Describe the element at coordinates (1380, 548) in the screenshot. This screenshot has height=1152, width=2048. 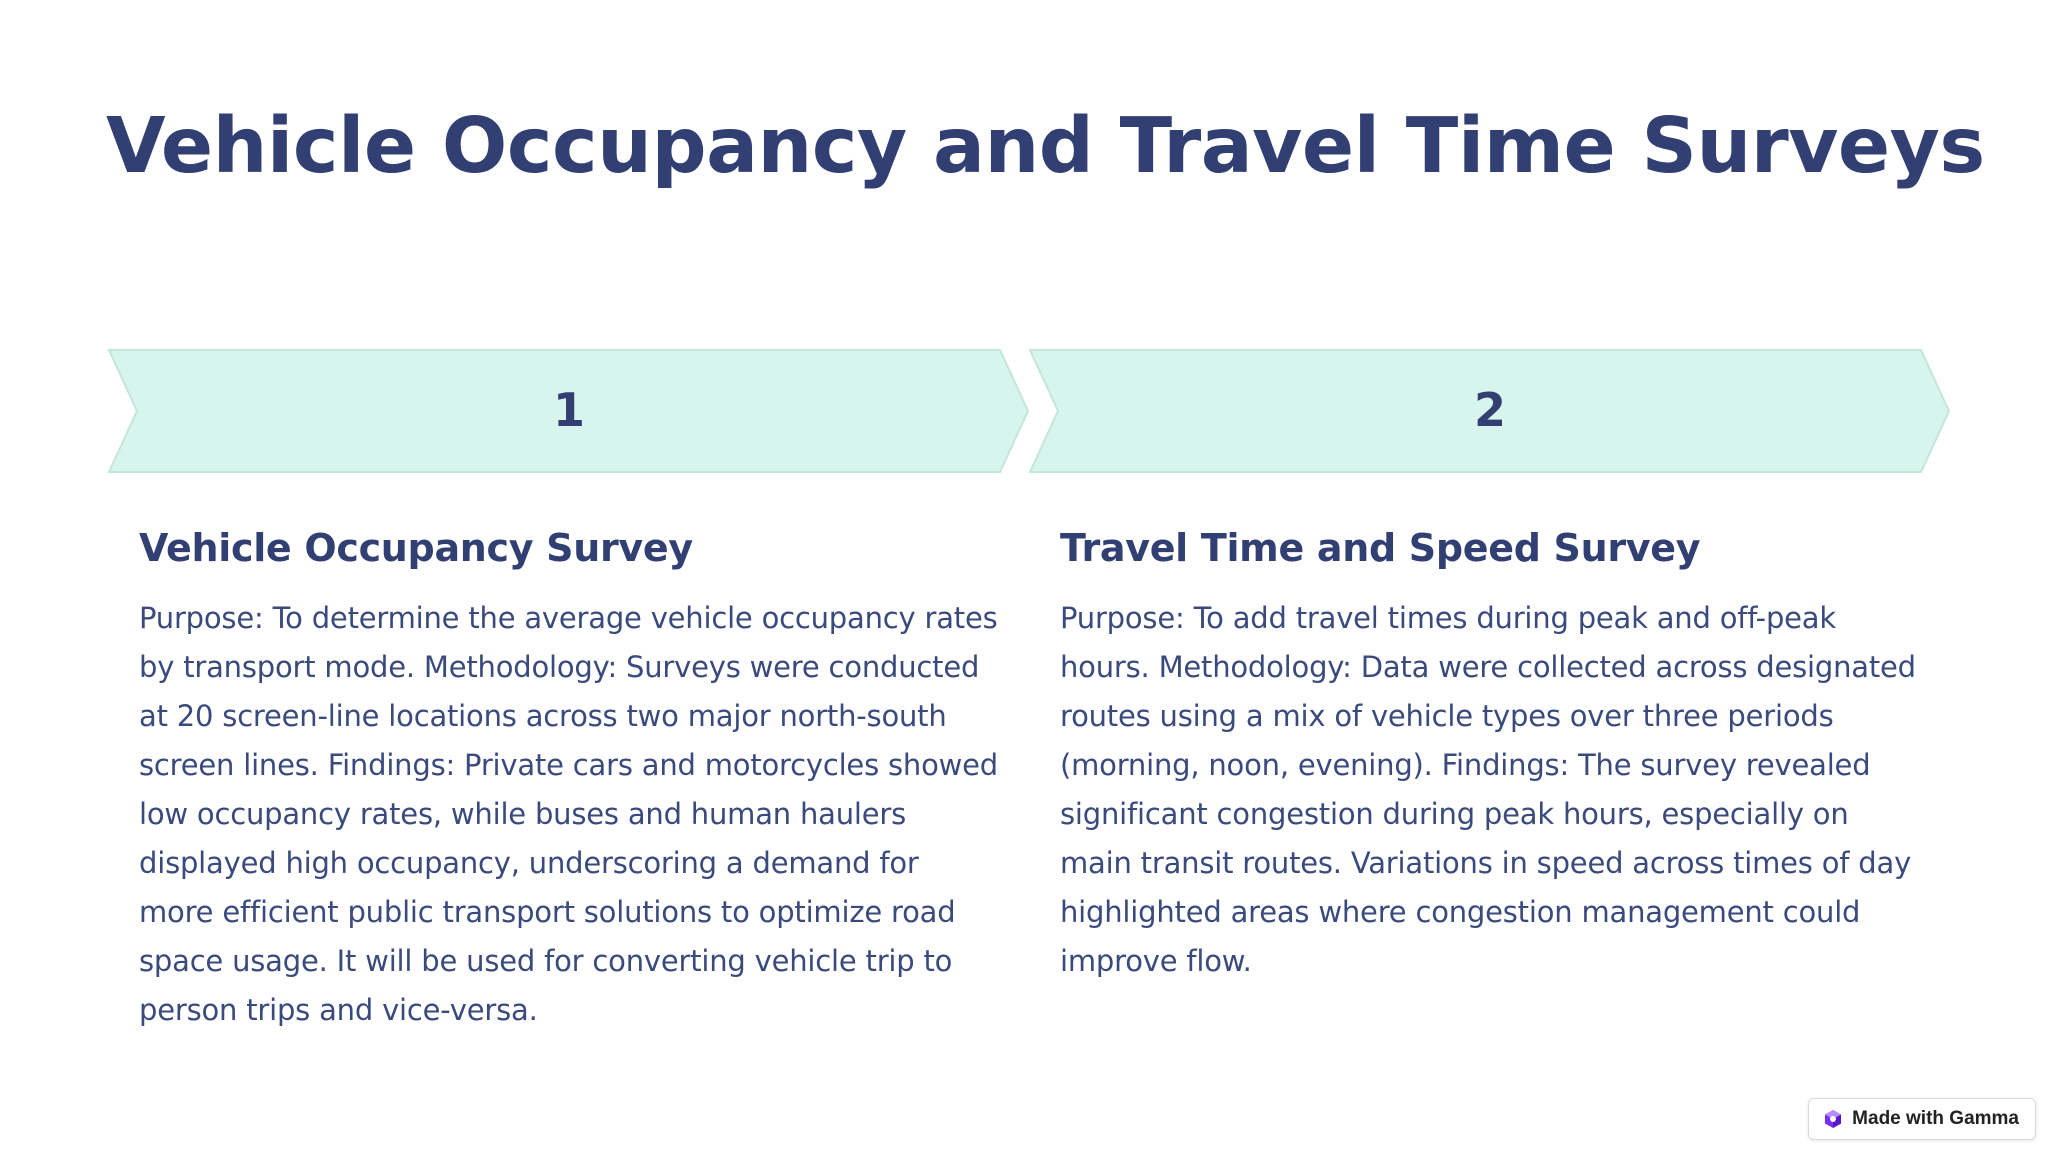
I see `step-2-heading: Travel Time and Speed Survey` at that location.